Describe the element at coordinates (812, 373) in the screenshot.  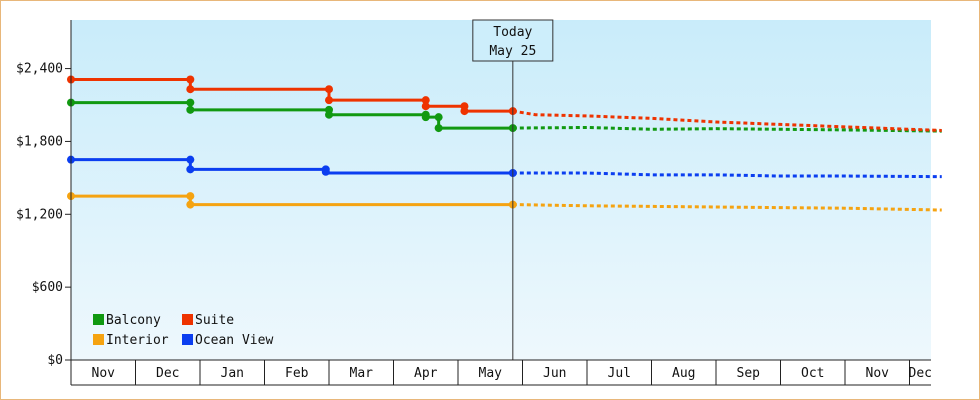
I see `x-tick-label: Oct` at that location.